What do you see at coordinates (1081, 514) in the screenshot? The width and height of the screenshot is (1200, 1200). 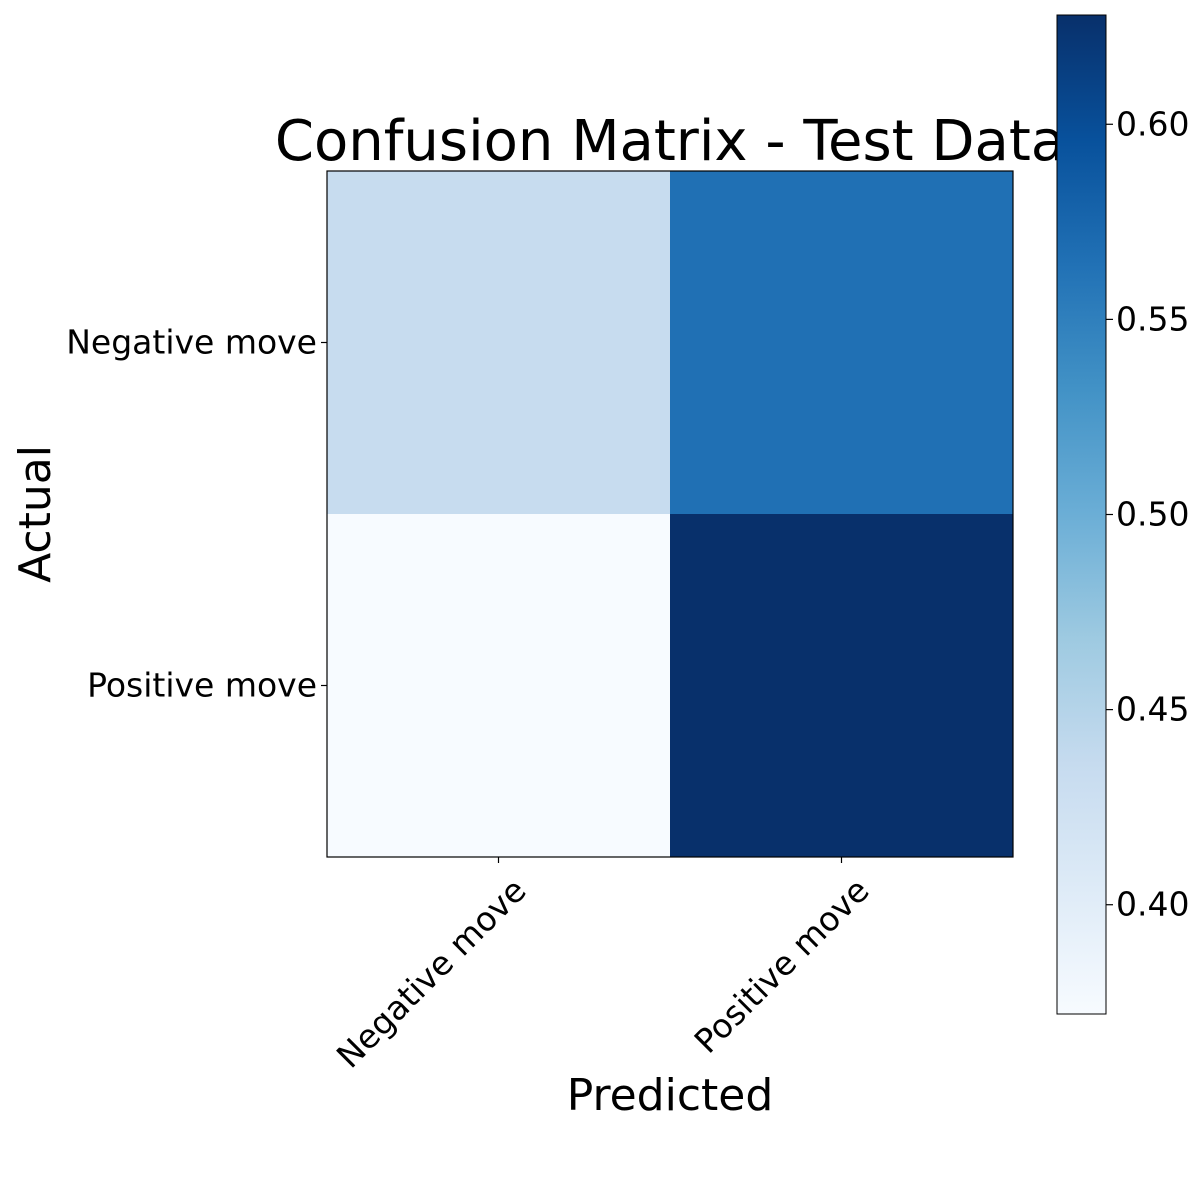 I see `colorbar` at bounding box center [1081, 514].